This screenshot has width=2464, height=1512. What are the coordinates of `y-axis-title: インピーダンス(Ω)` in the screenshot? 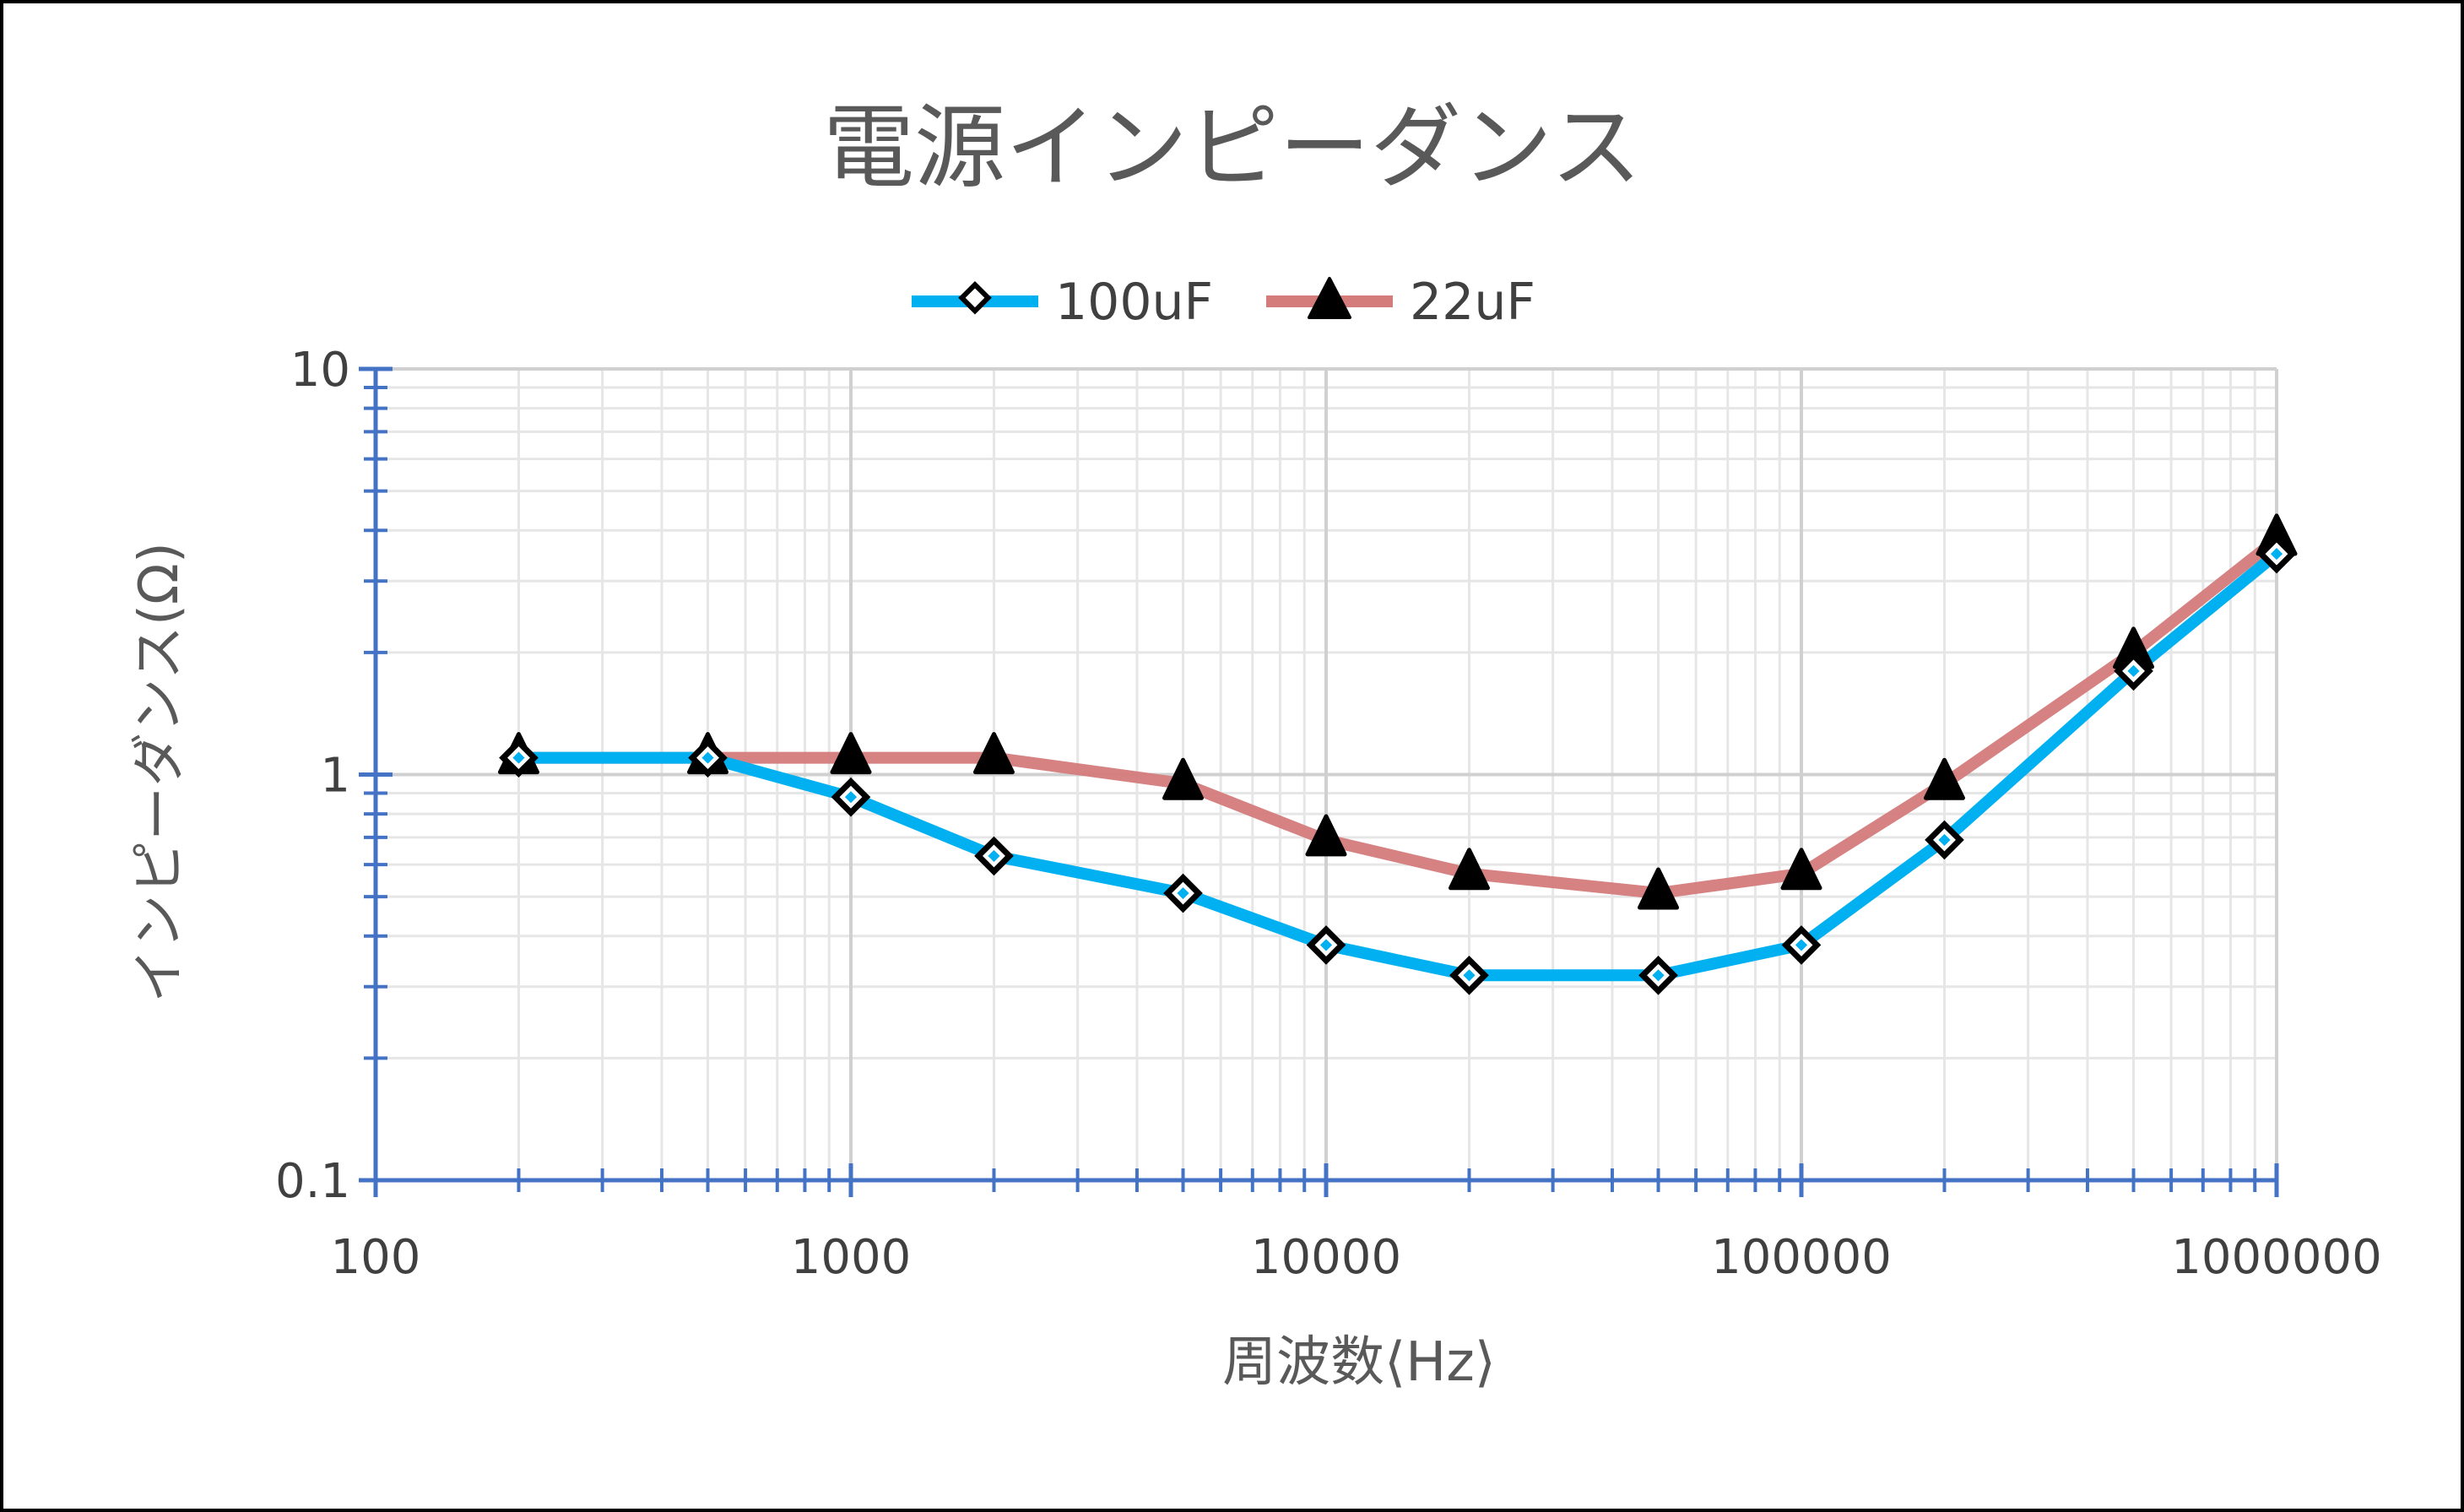 It's located at (159, 772).